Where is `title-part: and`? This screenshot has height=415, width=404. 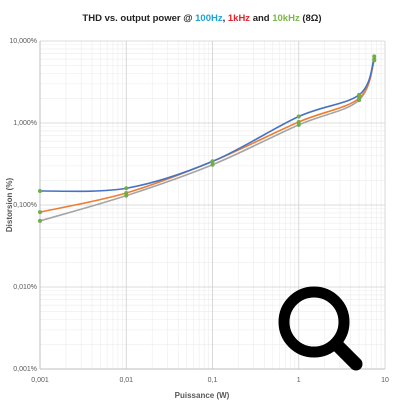
title-part: and is located at coordinates (263, 18).